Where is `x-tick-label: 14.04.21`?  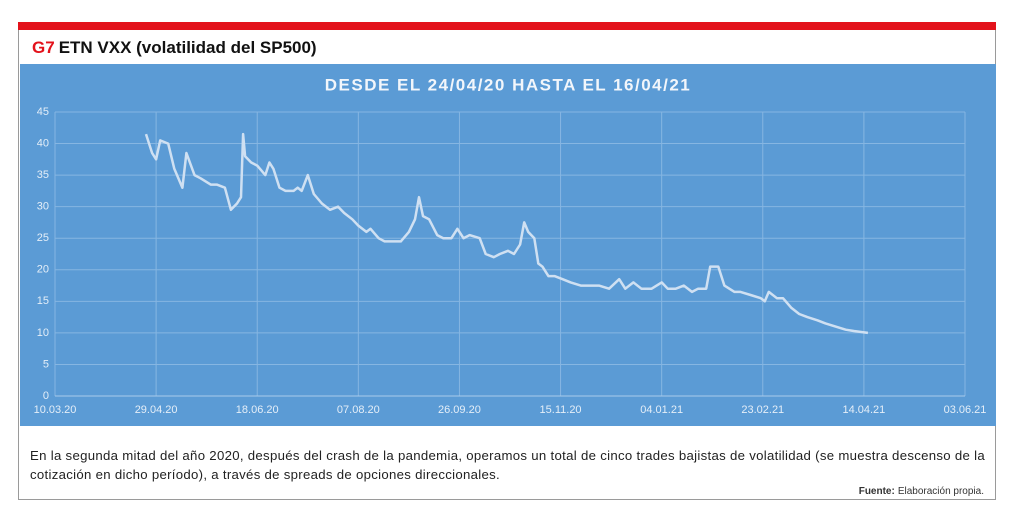
x-tick-label: 14.04.21 is located at coordinates (863, 410).